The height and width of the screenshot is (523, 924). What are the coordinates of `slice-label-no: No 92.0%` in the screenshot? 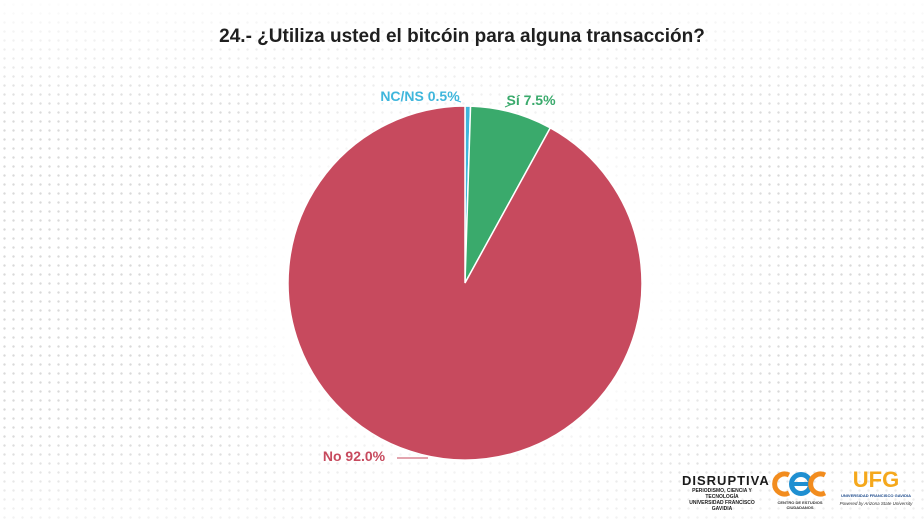 It's located at (354, 456).